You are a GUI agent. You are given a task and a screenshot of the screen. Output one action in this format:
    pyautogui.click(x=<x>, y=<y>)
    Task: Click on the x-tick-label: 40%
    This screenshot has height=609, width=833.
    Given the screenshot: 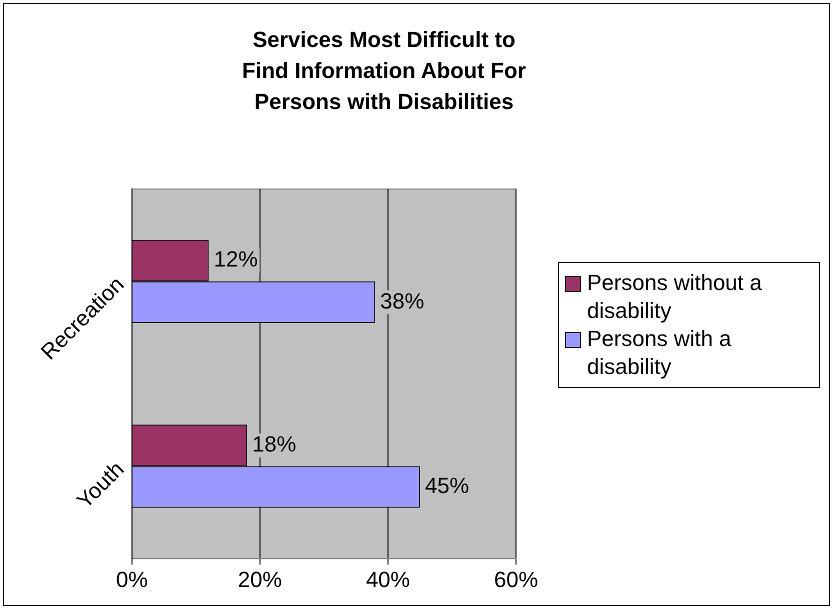 What is the action you would take?
    pyautogui.click(x=388, y=579)
    